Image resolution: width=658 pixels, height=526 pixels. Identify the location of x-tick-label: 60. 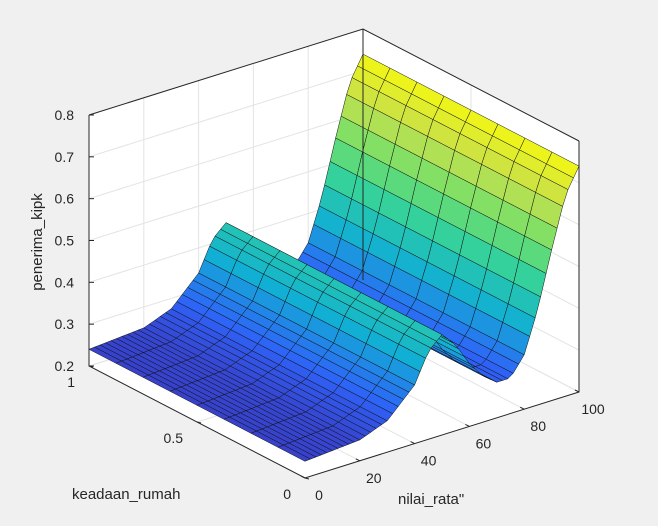
(484, 443).